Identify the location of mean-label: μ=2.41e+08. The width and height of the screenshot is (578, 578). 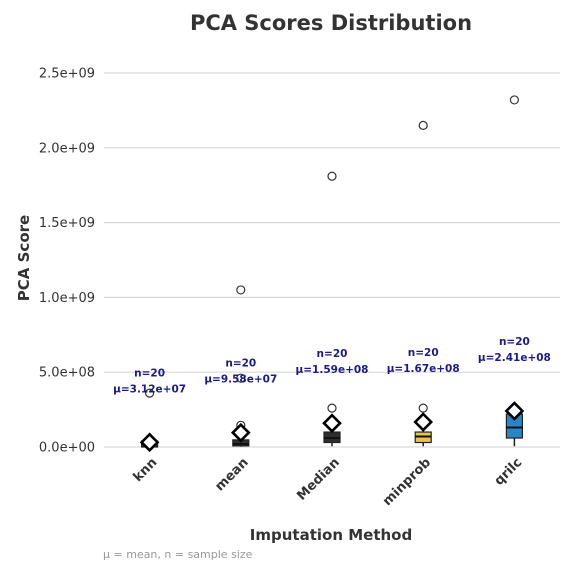
(514, 358).